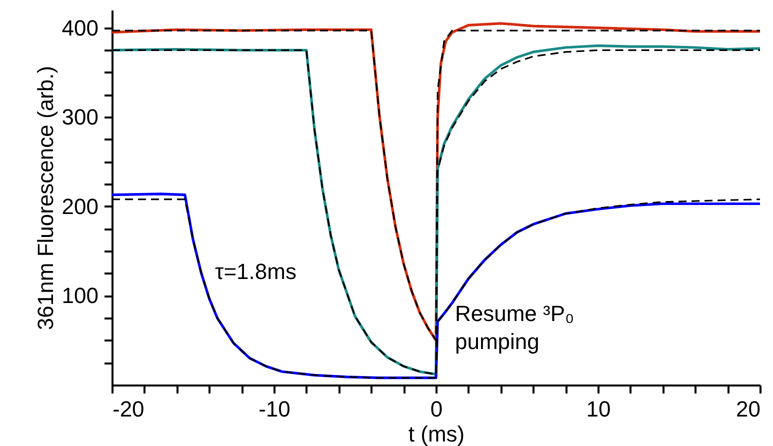 This screenshot has width=773, height=446. What do you see at coordinates (80, 117) in the screenshot?
I see `y-tick-label: 300` at bounding box center [80, 117].